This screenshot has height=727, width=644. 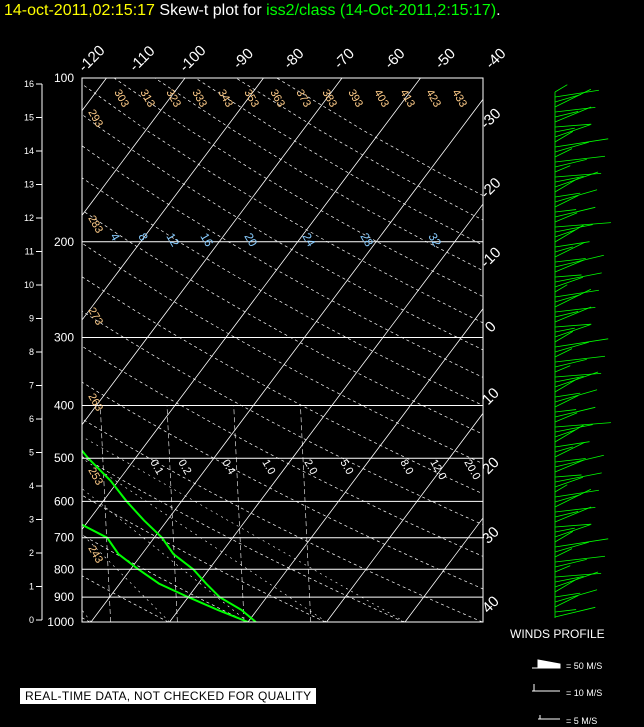 I want to click on top-temp-label--80: -80, so click(x=293, y=58).